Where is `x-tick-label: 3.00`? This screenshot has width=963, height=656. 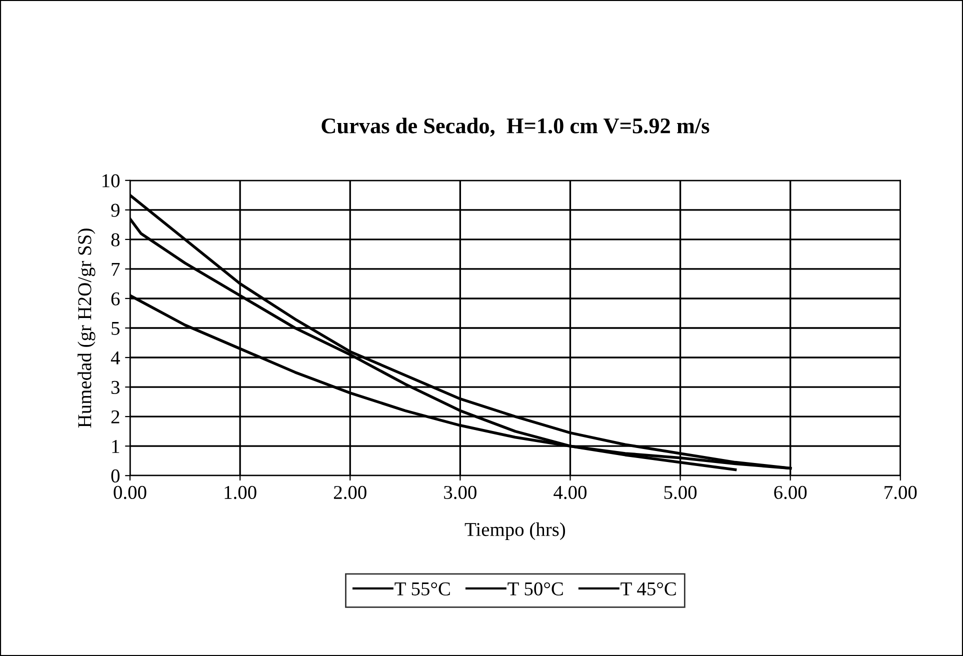 x-tick-label: 3.00 is located at coordinates (460, 493).